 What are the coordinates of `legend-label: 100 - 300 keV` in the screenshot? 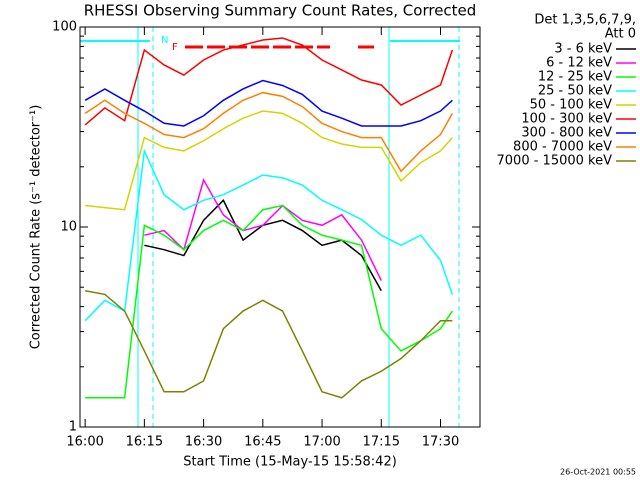 It's located at (566, 119).